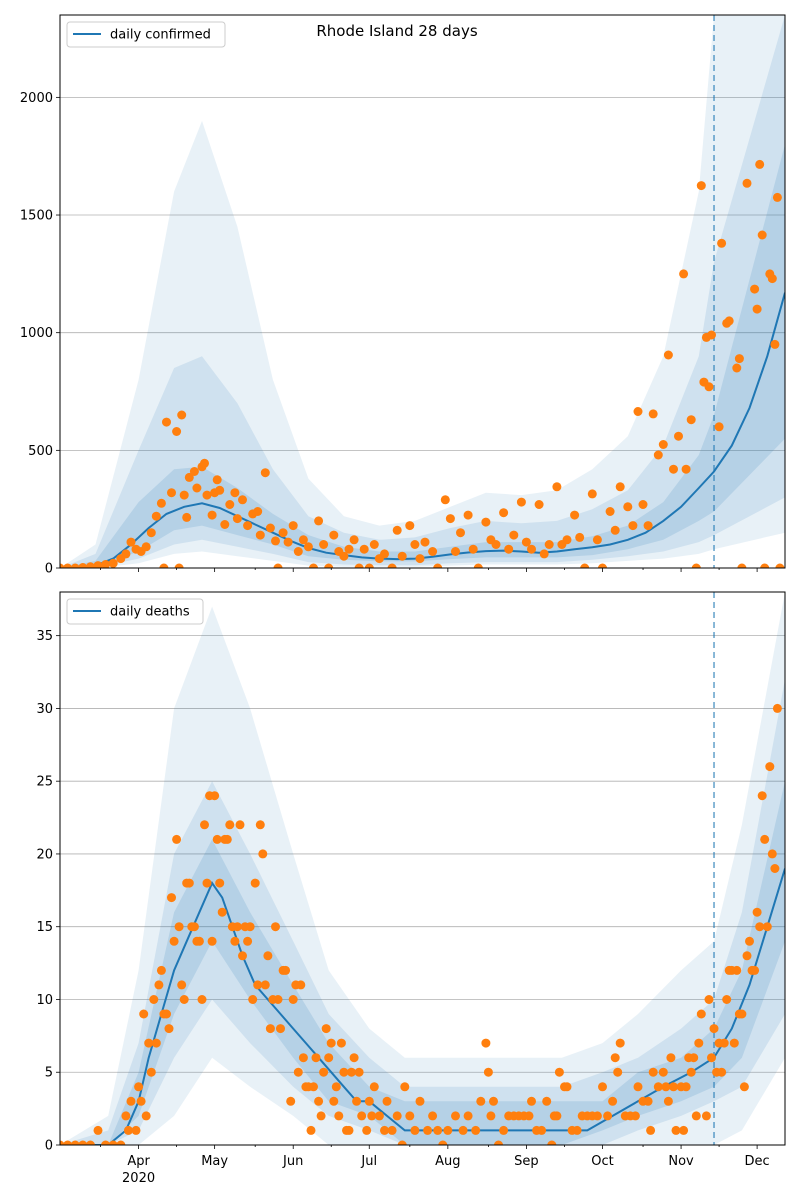 Image resolution: width=800 pixels, height=1200 pixels. What do you see at coordinates (146, 34) in the screenshot?
I see `confirmed-legend-box` at bounding box center [146, 34].